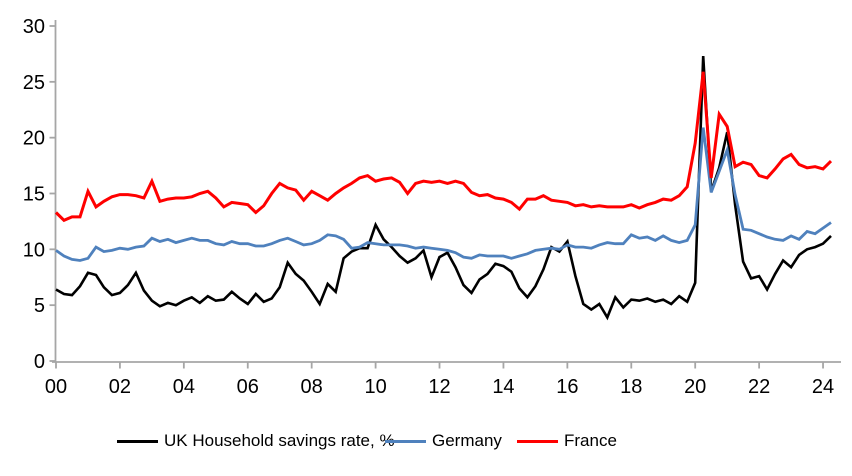  I want to click on y-axis-tick-label: 15, so click(34, 194).